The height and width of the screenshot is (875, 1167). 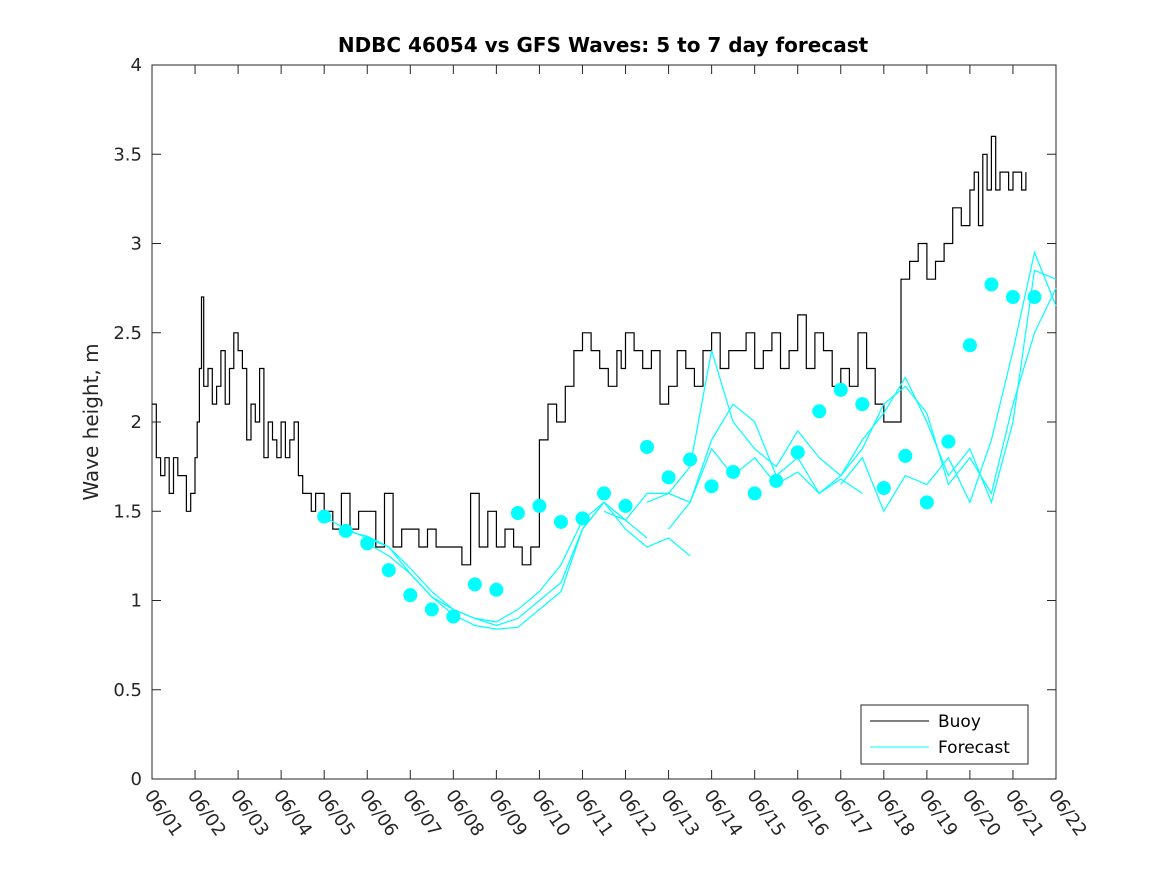 I want to click on legend: Buoy Forecast, so click(x=944, y=734).